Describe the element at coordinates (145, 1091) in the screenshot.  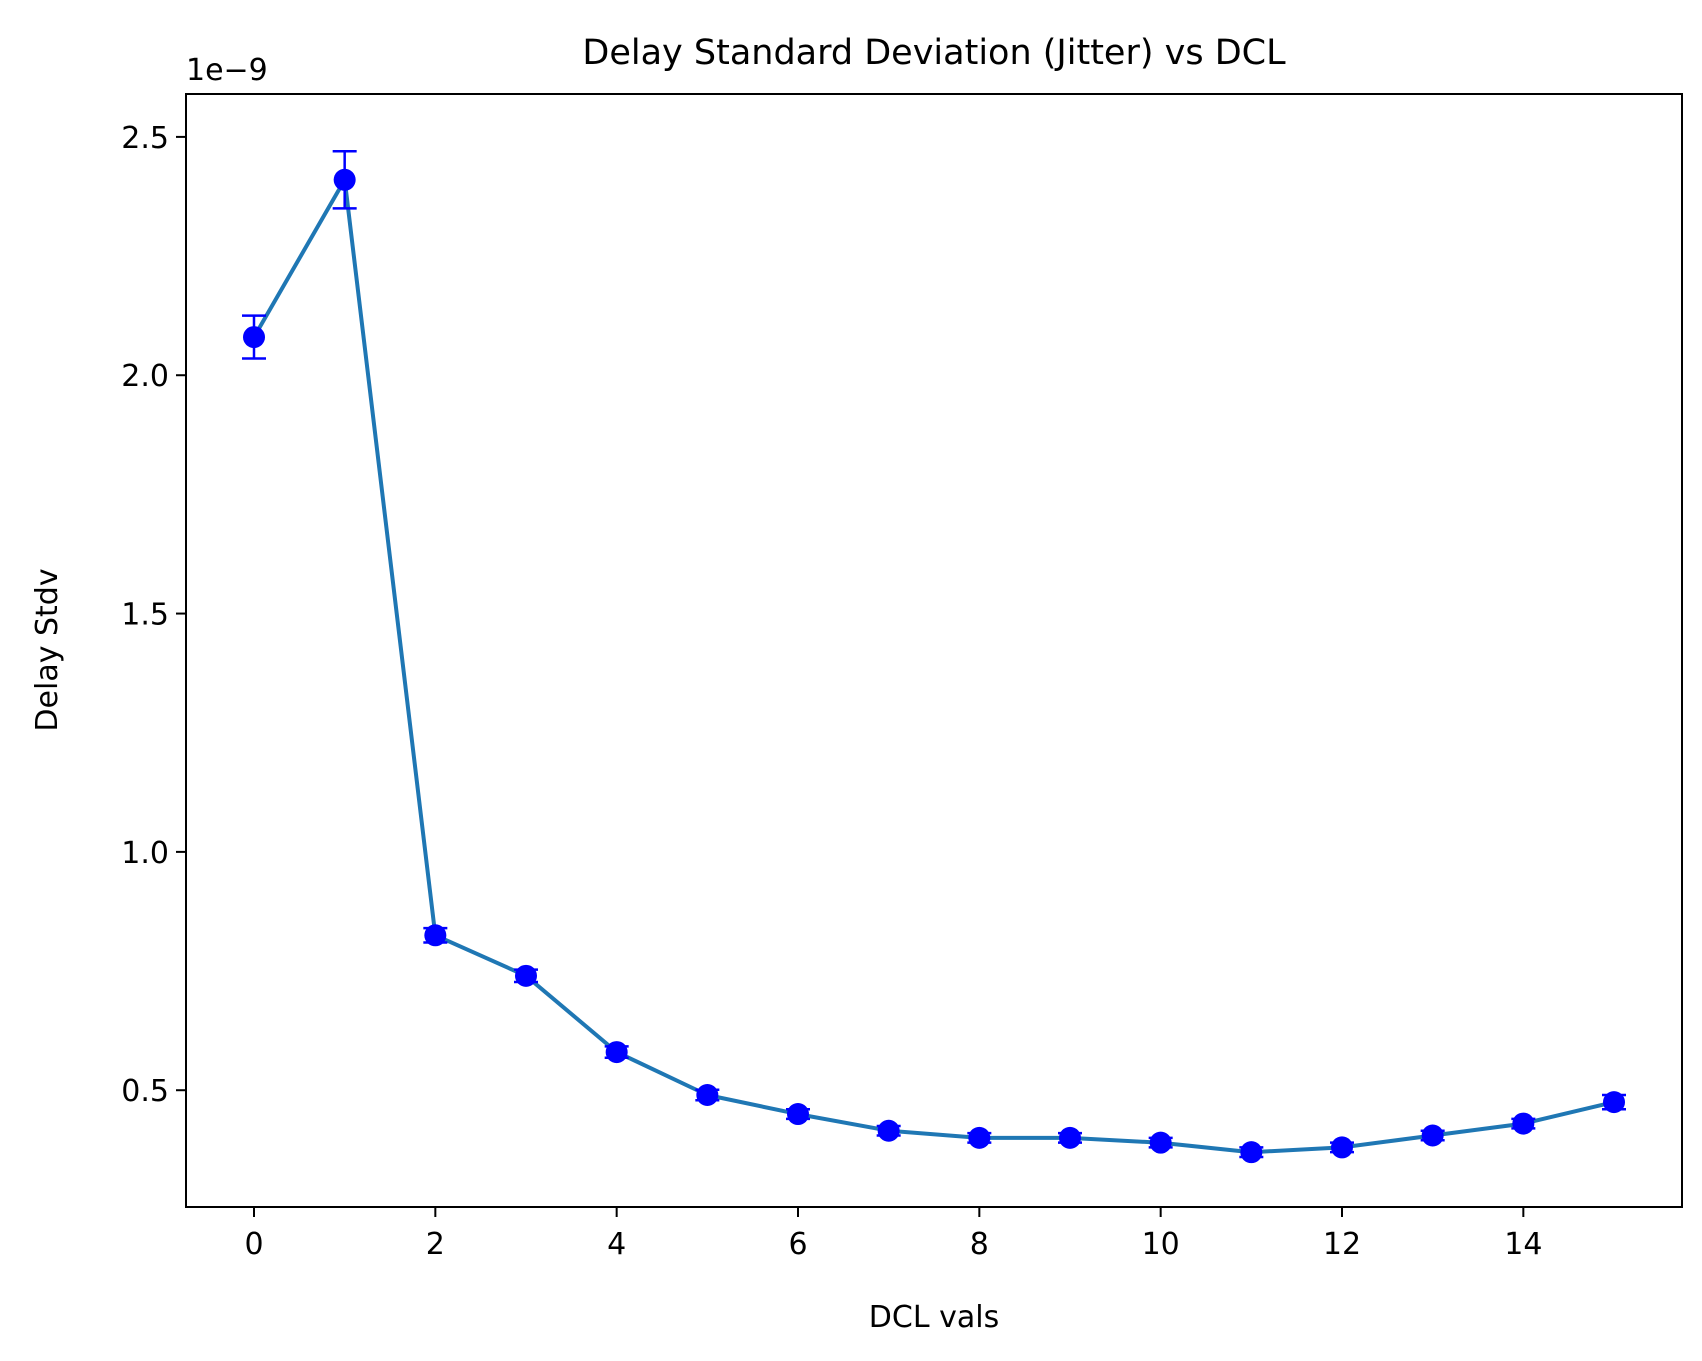
I see `y-tick-label: 0.5` at that location.